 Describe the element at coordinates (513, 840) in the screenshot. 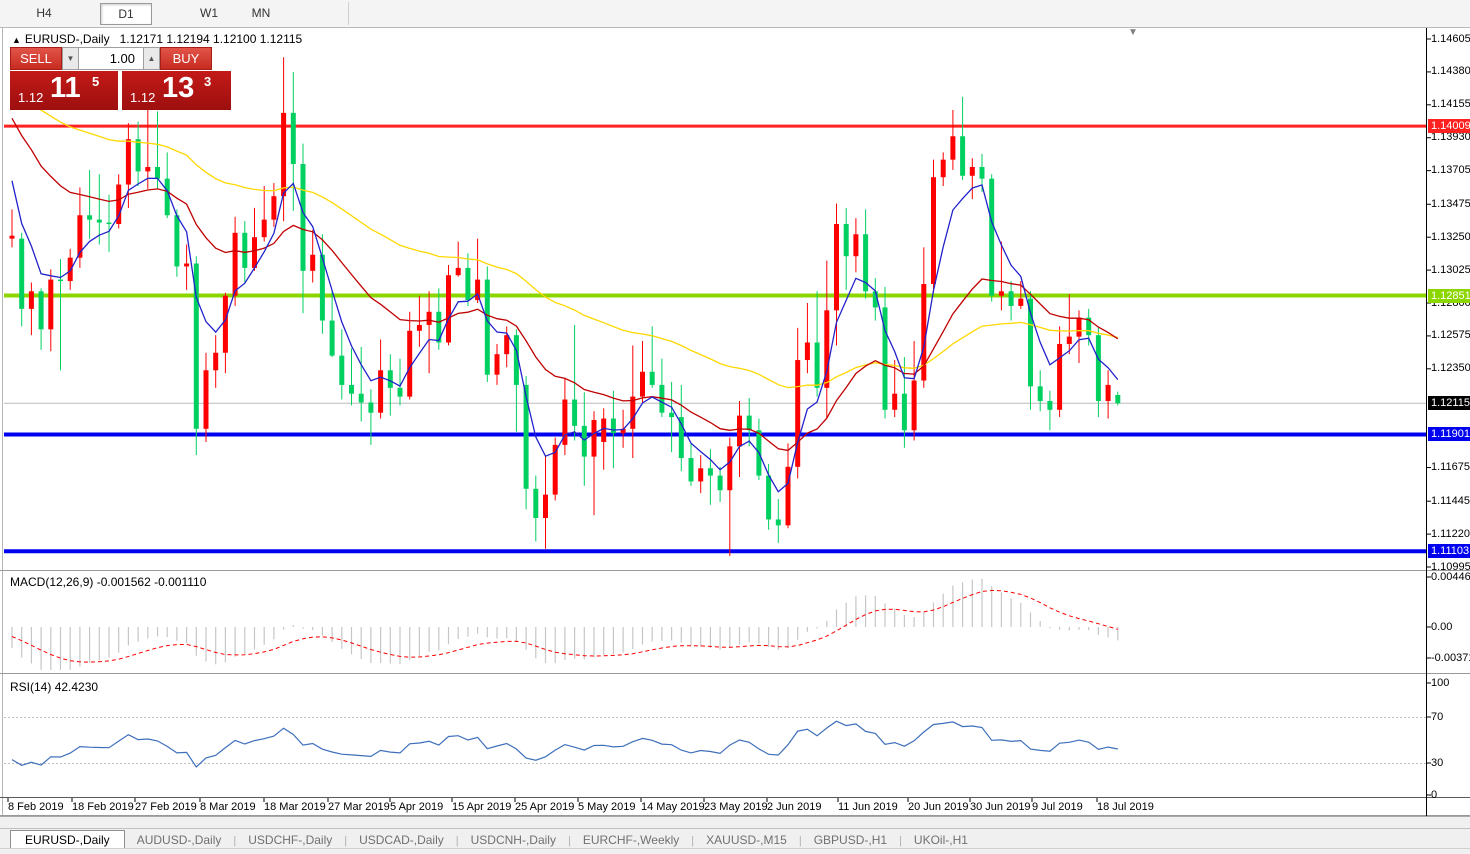

I see `chart-tab-usdcnh: USDCNH-,Daily` at that location.